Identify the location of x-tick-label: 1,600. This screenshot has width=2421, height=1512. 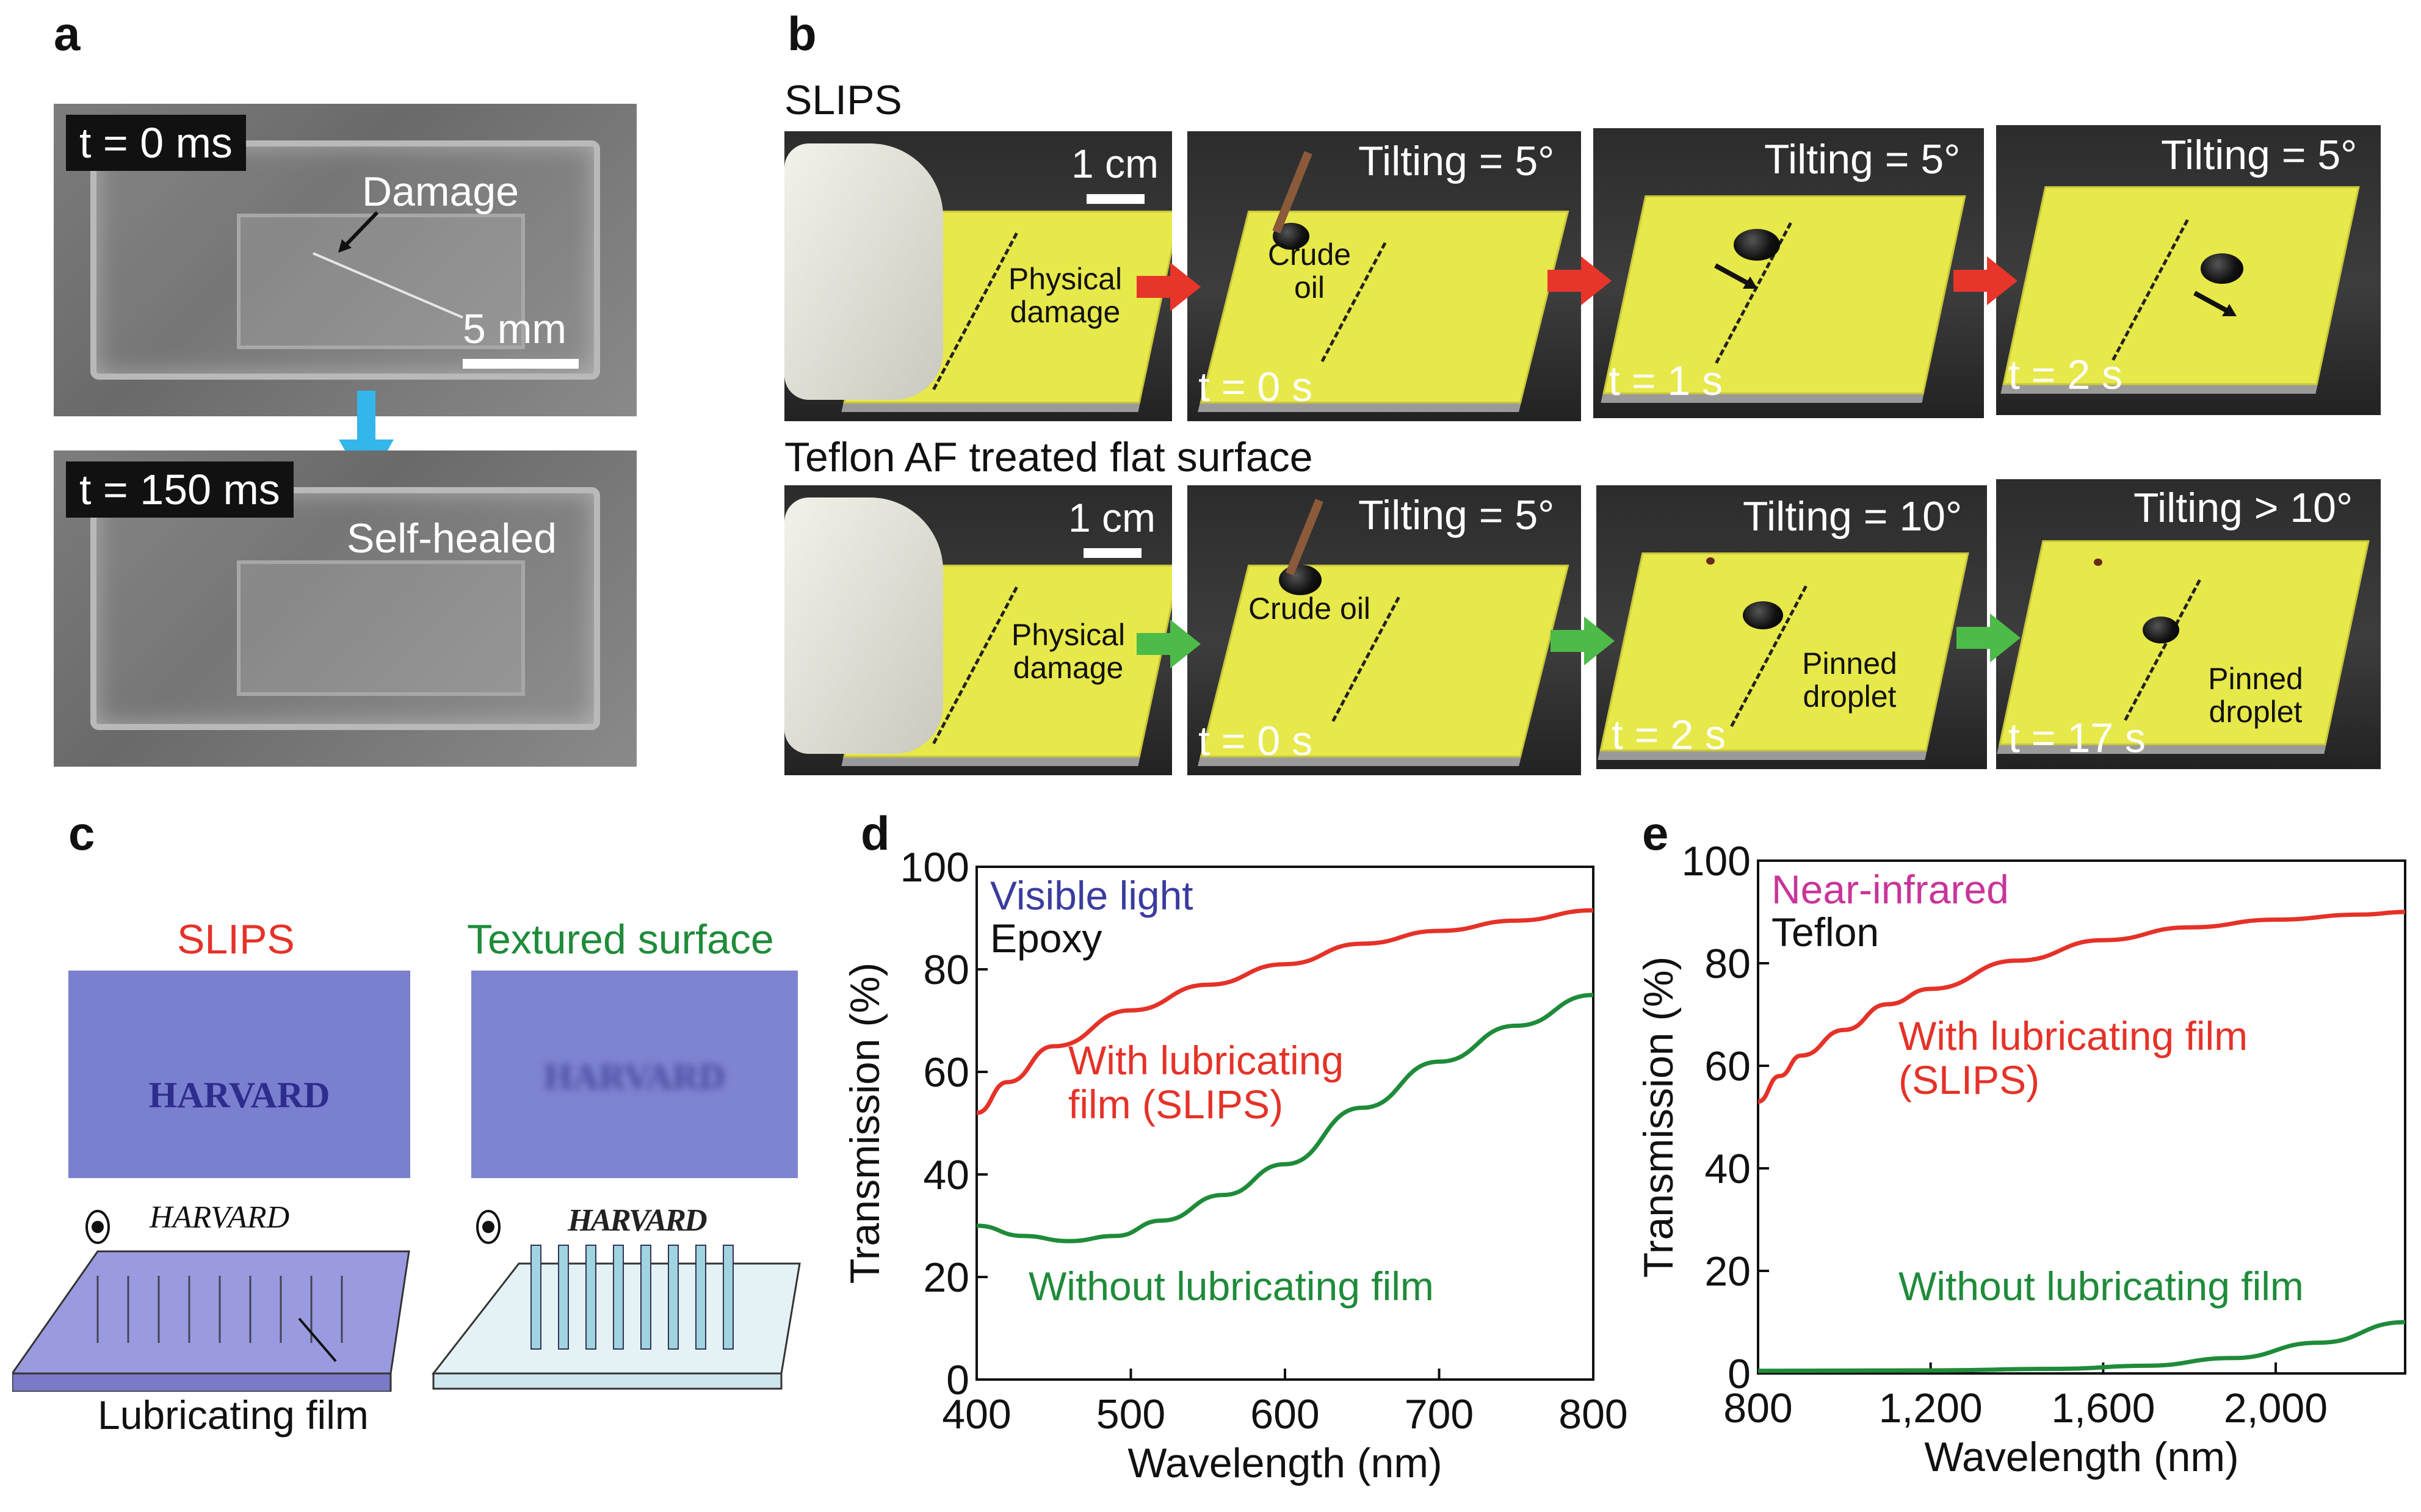
(2103, 1408).